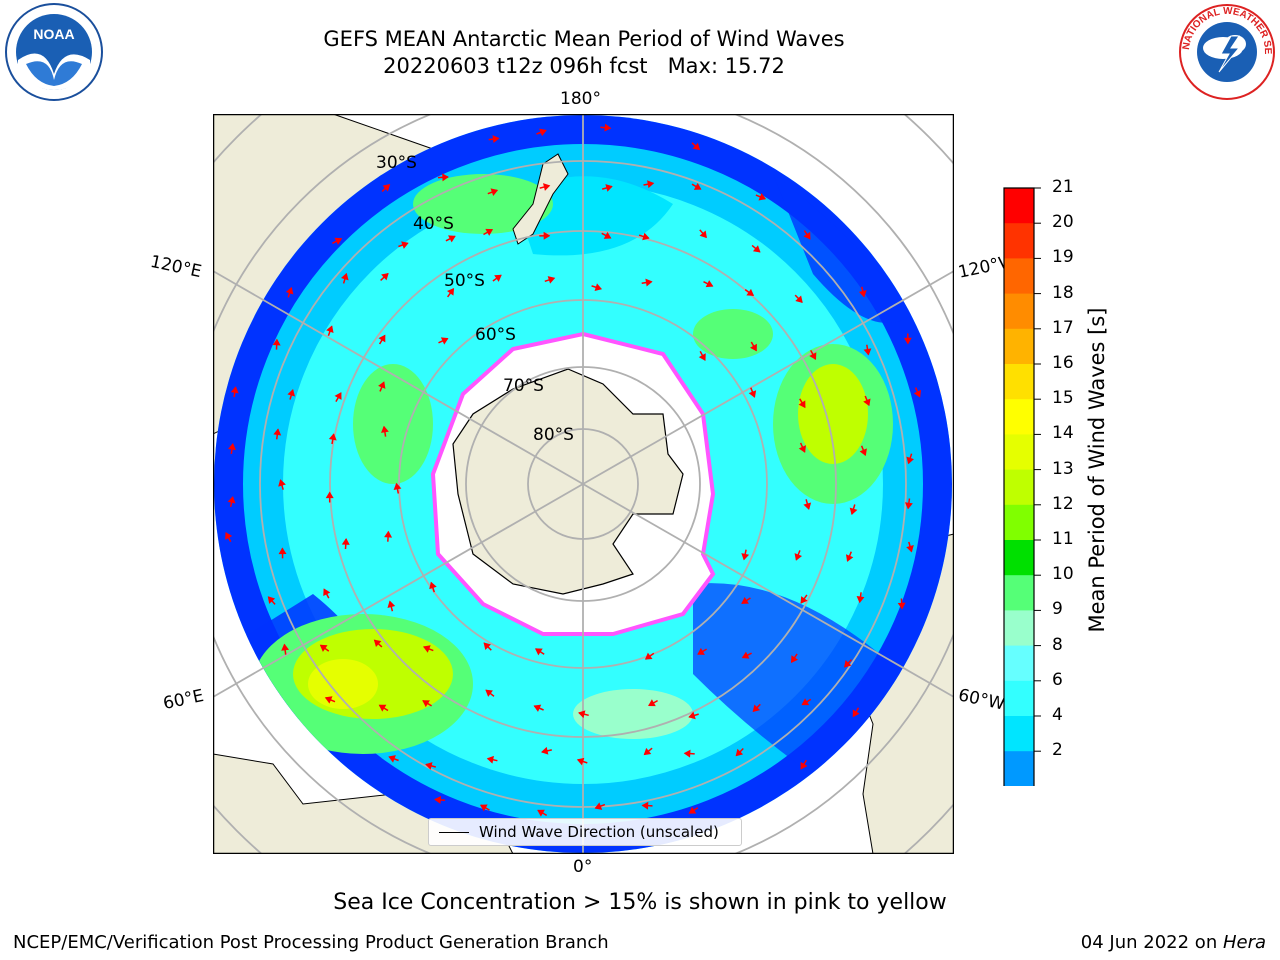 This screenshot has height=960, width=1280. Describe the element at coordinates (454, 832) in the screenshot. I see `legend-line-icon` at that location.